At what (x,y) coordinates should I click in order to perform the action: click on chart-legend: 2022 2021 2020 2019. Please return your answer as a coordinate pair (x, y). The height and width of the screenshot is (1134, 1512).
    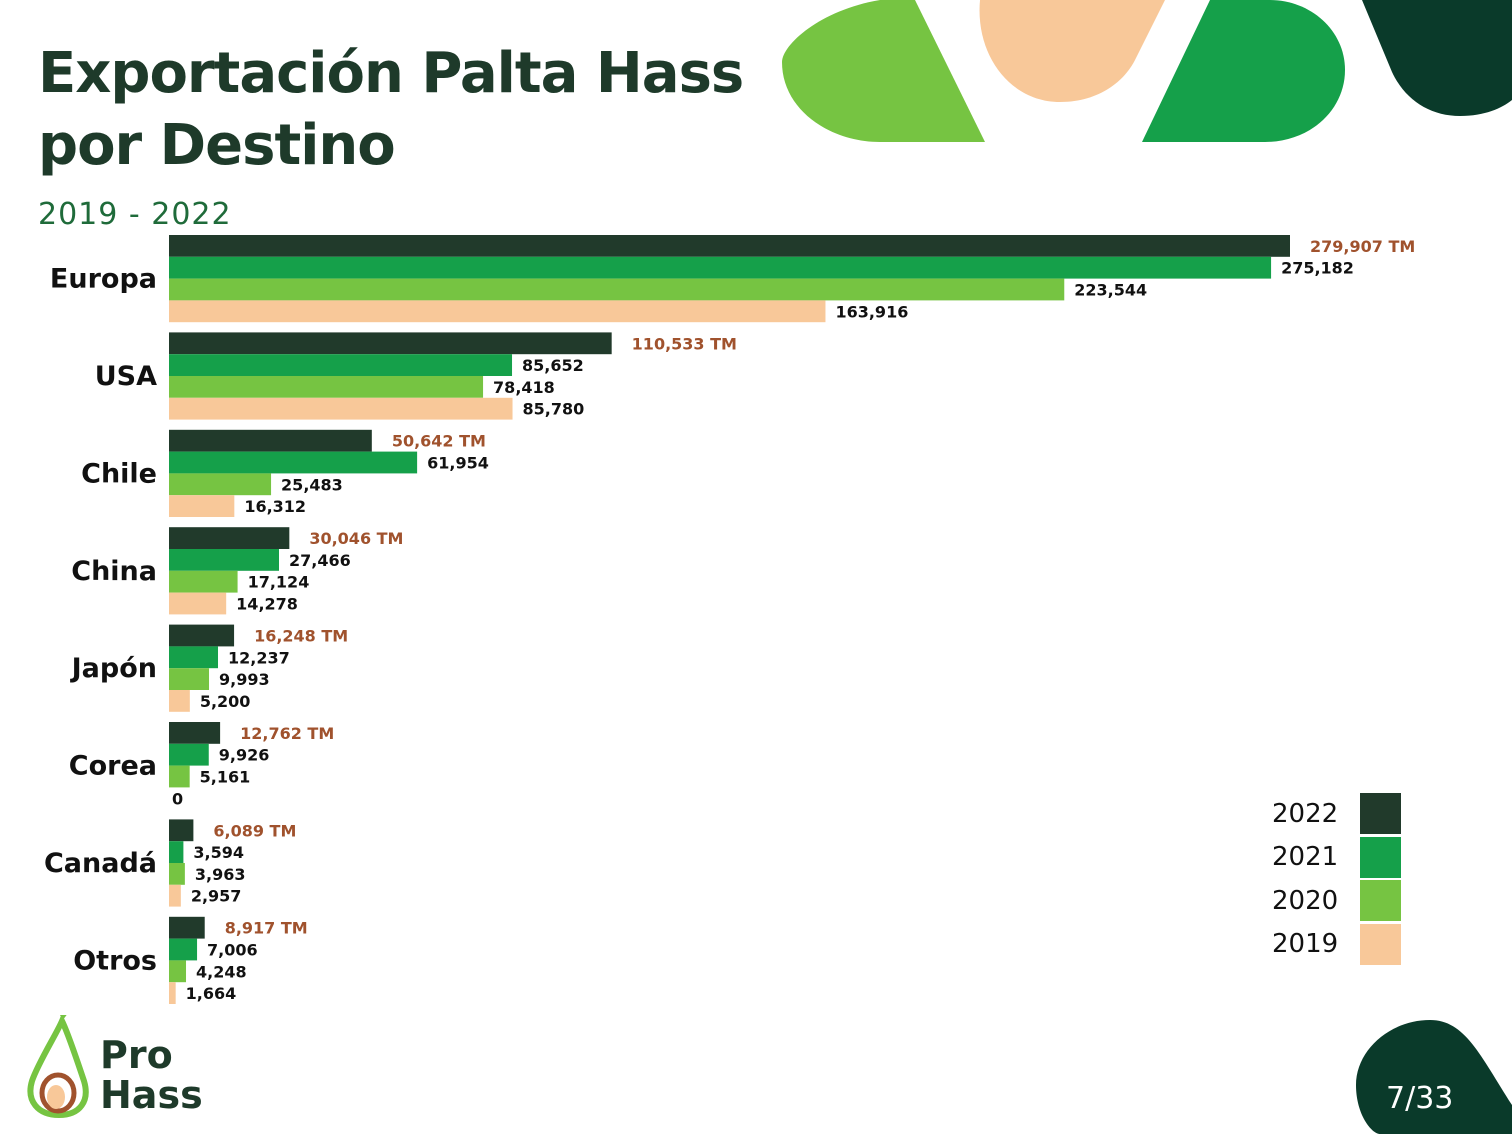
    Looking at the image, I should click on (1342, 879).